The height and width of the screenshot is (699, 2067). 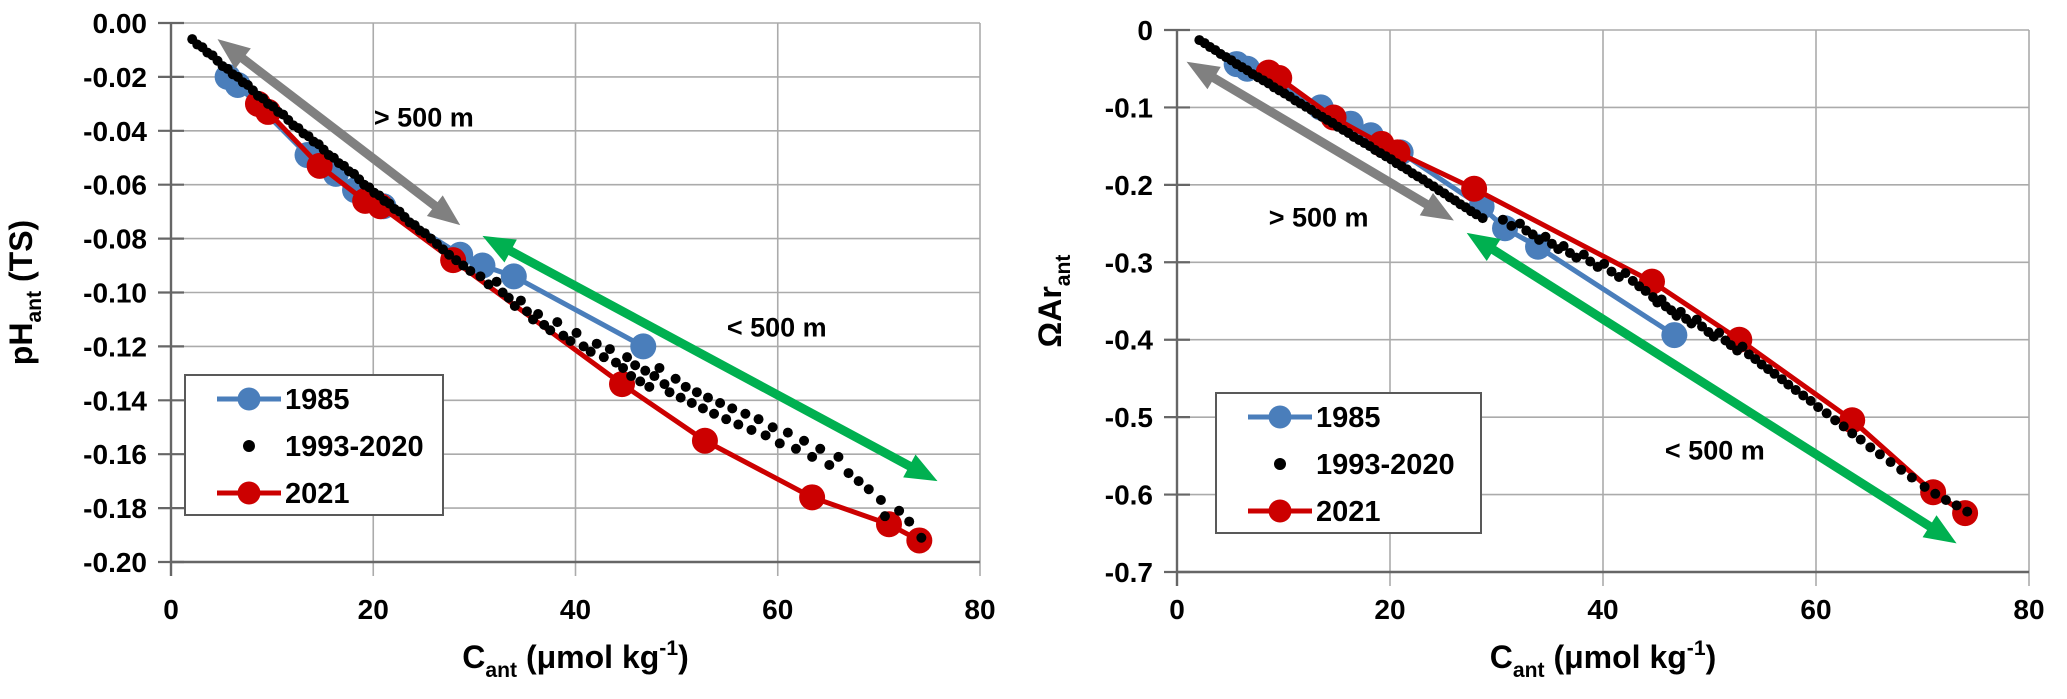 I want to click on y-tick-label: -0.20, so click(x=115, y=562).